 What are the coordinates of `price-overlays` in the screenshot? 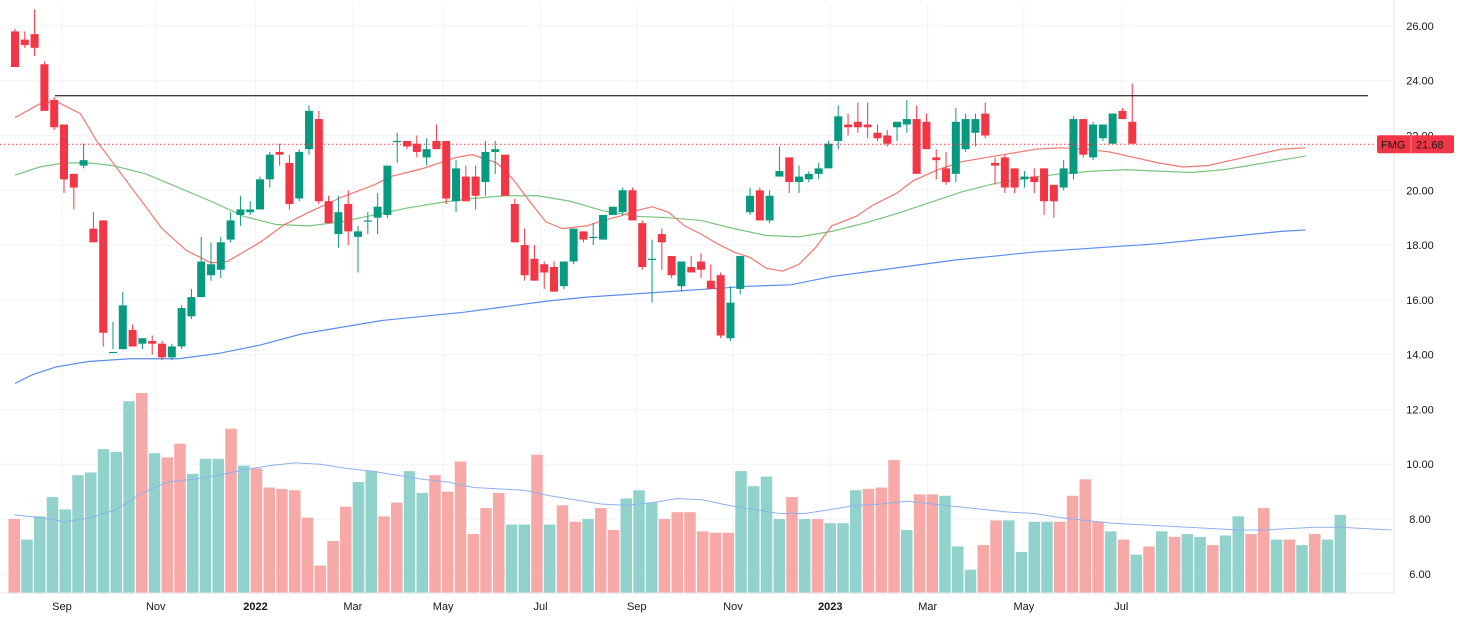 It's located at (687, 120).